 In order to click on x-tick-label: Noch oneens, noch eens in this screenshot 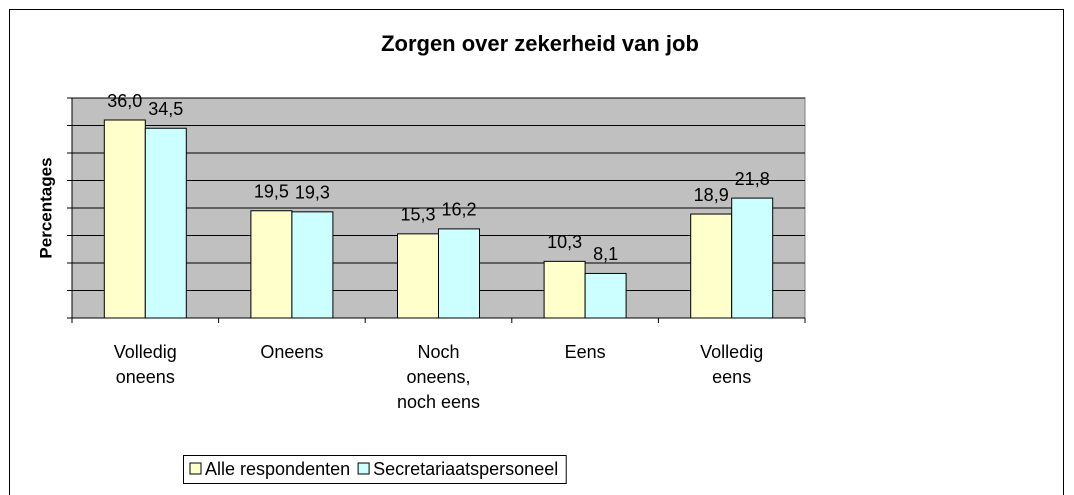, I will do `click(438, 377)`.